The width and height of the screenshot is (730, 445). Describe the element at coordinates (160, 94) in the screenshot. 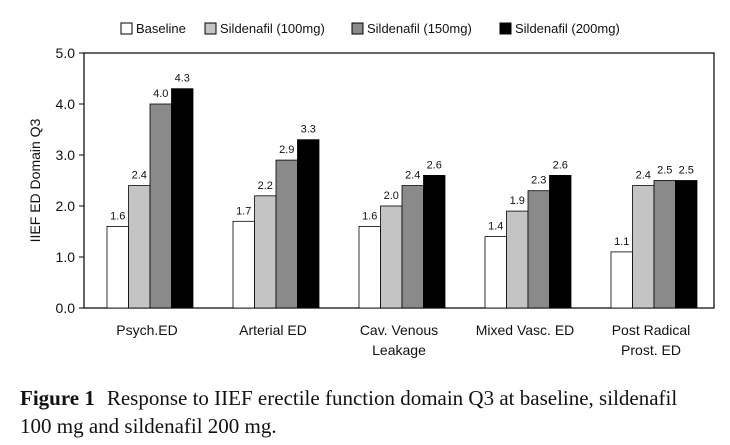

I see `bar-value-label: 4.0` at that location.